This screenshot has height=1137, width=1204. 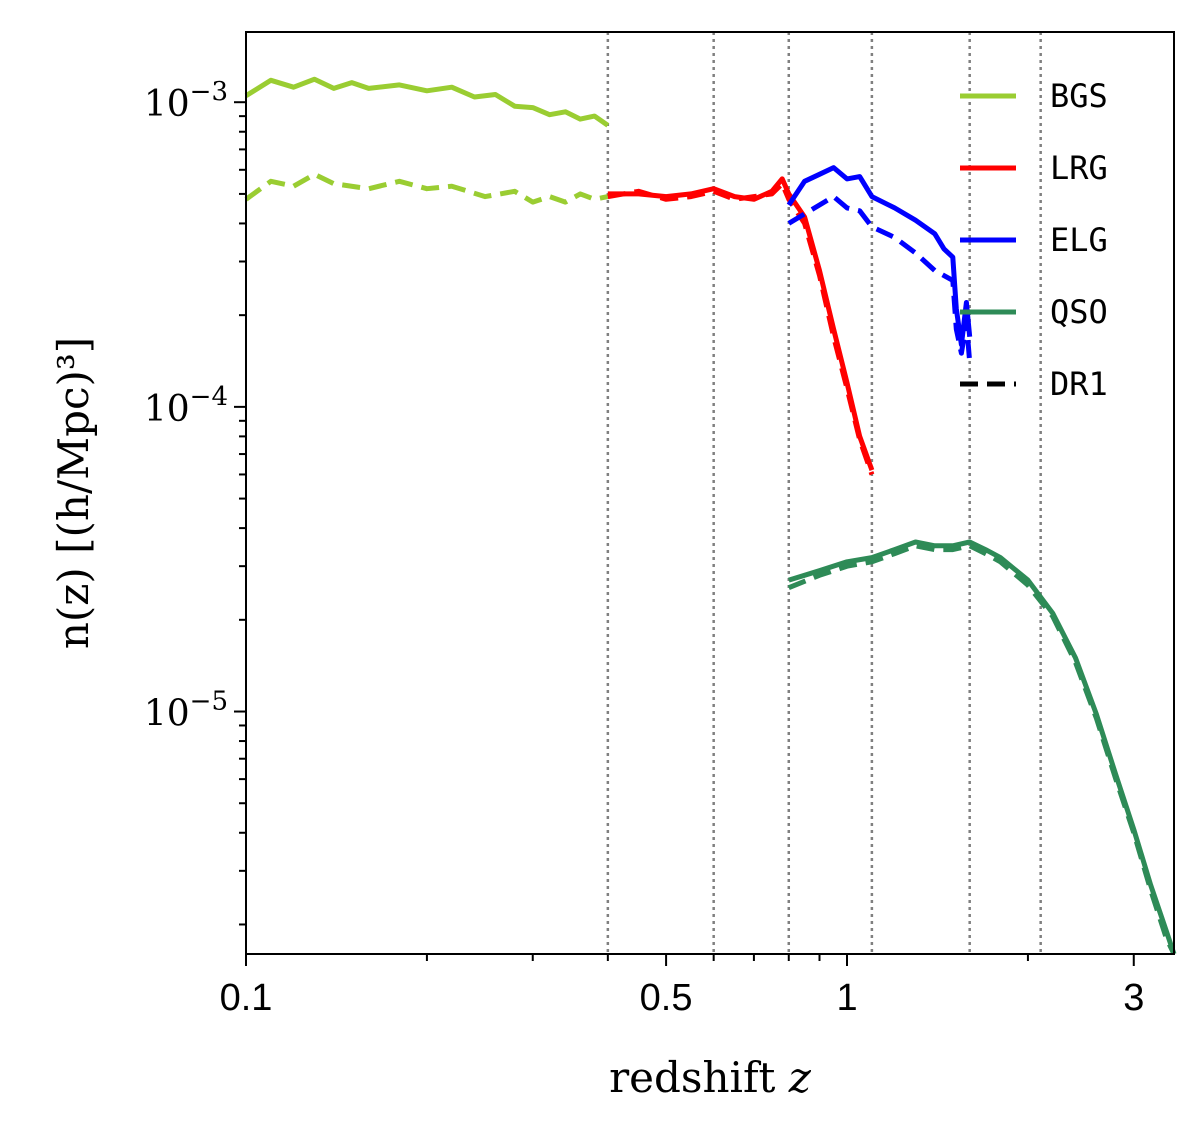 What do you see at coordinates (427, 102) in the screenshot?
I see `series-line-bgs-solid` at bounding box center [427, 102].